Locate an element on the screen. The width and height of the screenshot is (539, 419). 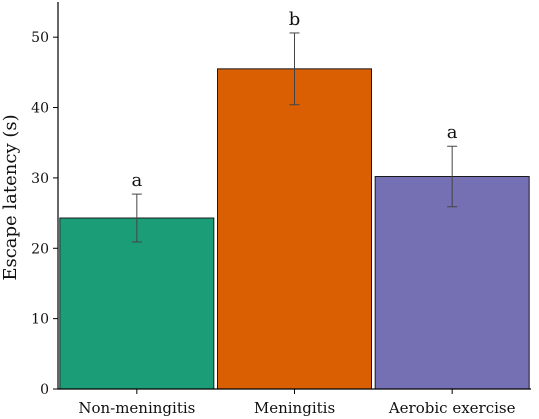
y-axis-ticks: 0 10 20 30 40 50 is located at coordinates (44, 214).